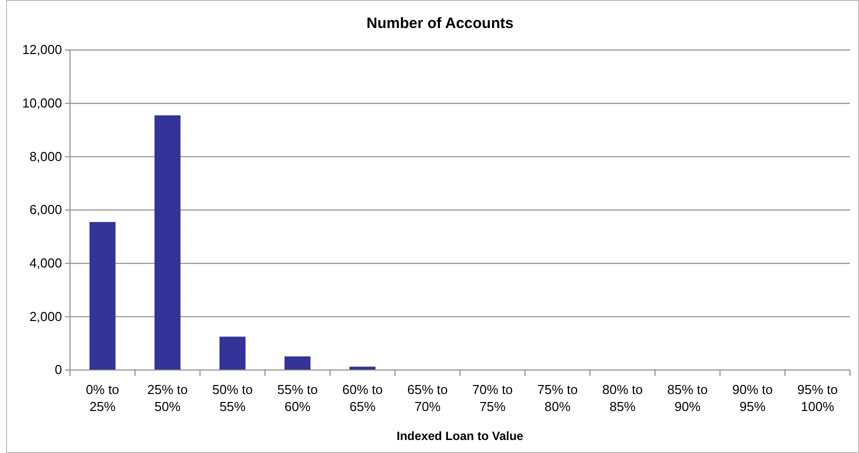 This screenshot has height=453, width=859. I want to click on x-axis-title: Indexed Loan to Value, so click(460, 436).